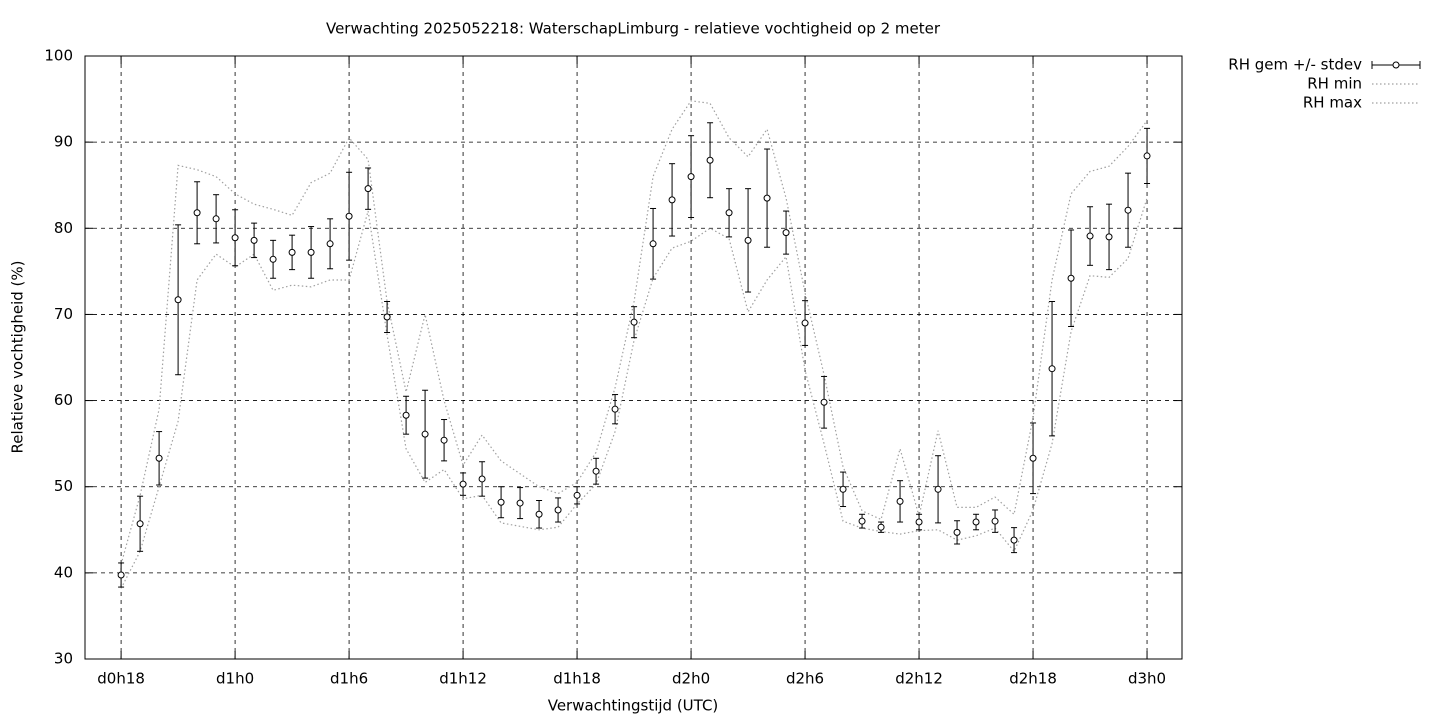 The image size is (1440, 720). What do you see at coordinates (121, 679) in the screenshot?
I see `x-tick-label: d0h18` at bounding box center [121, 679].